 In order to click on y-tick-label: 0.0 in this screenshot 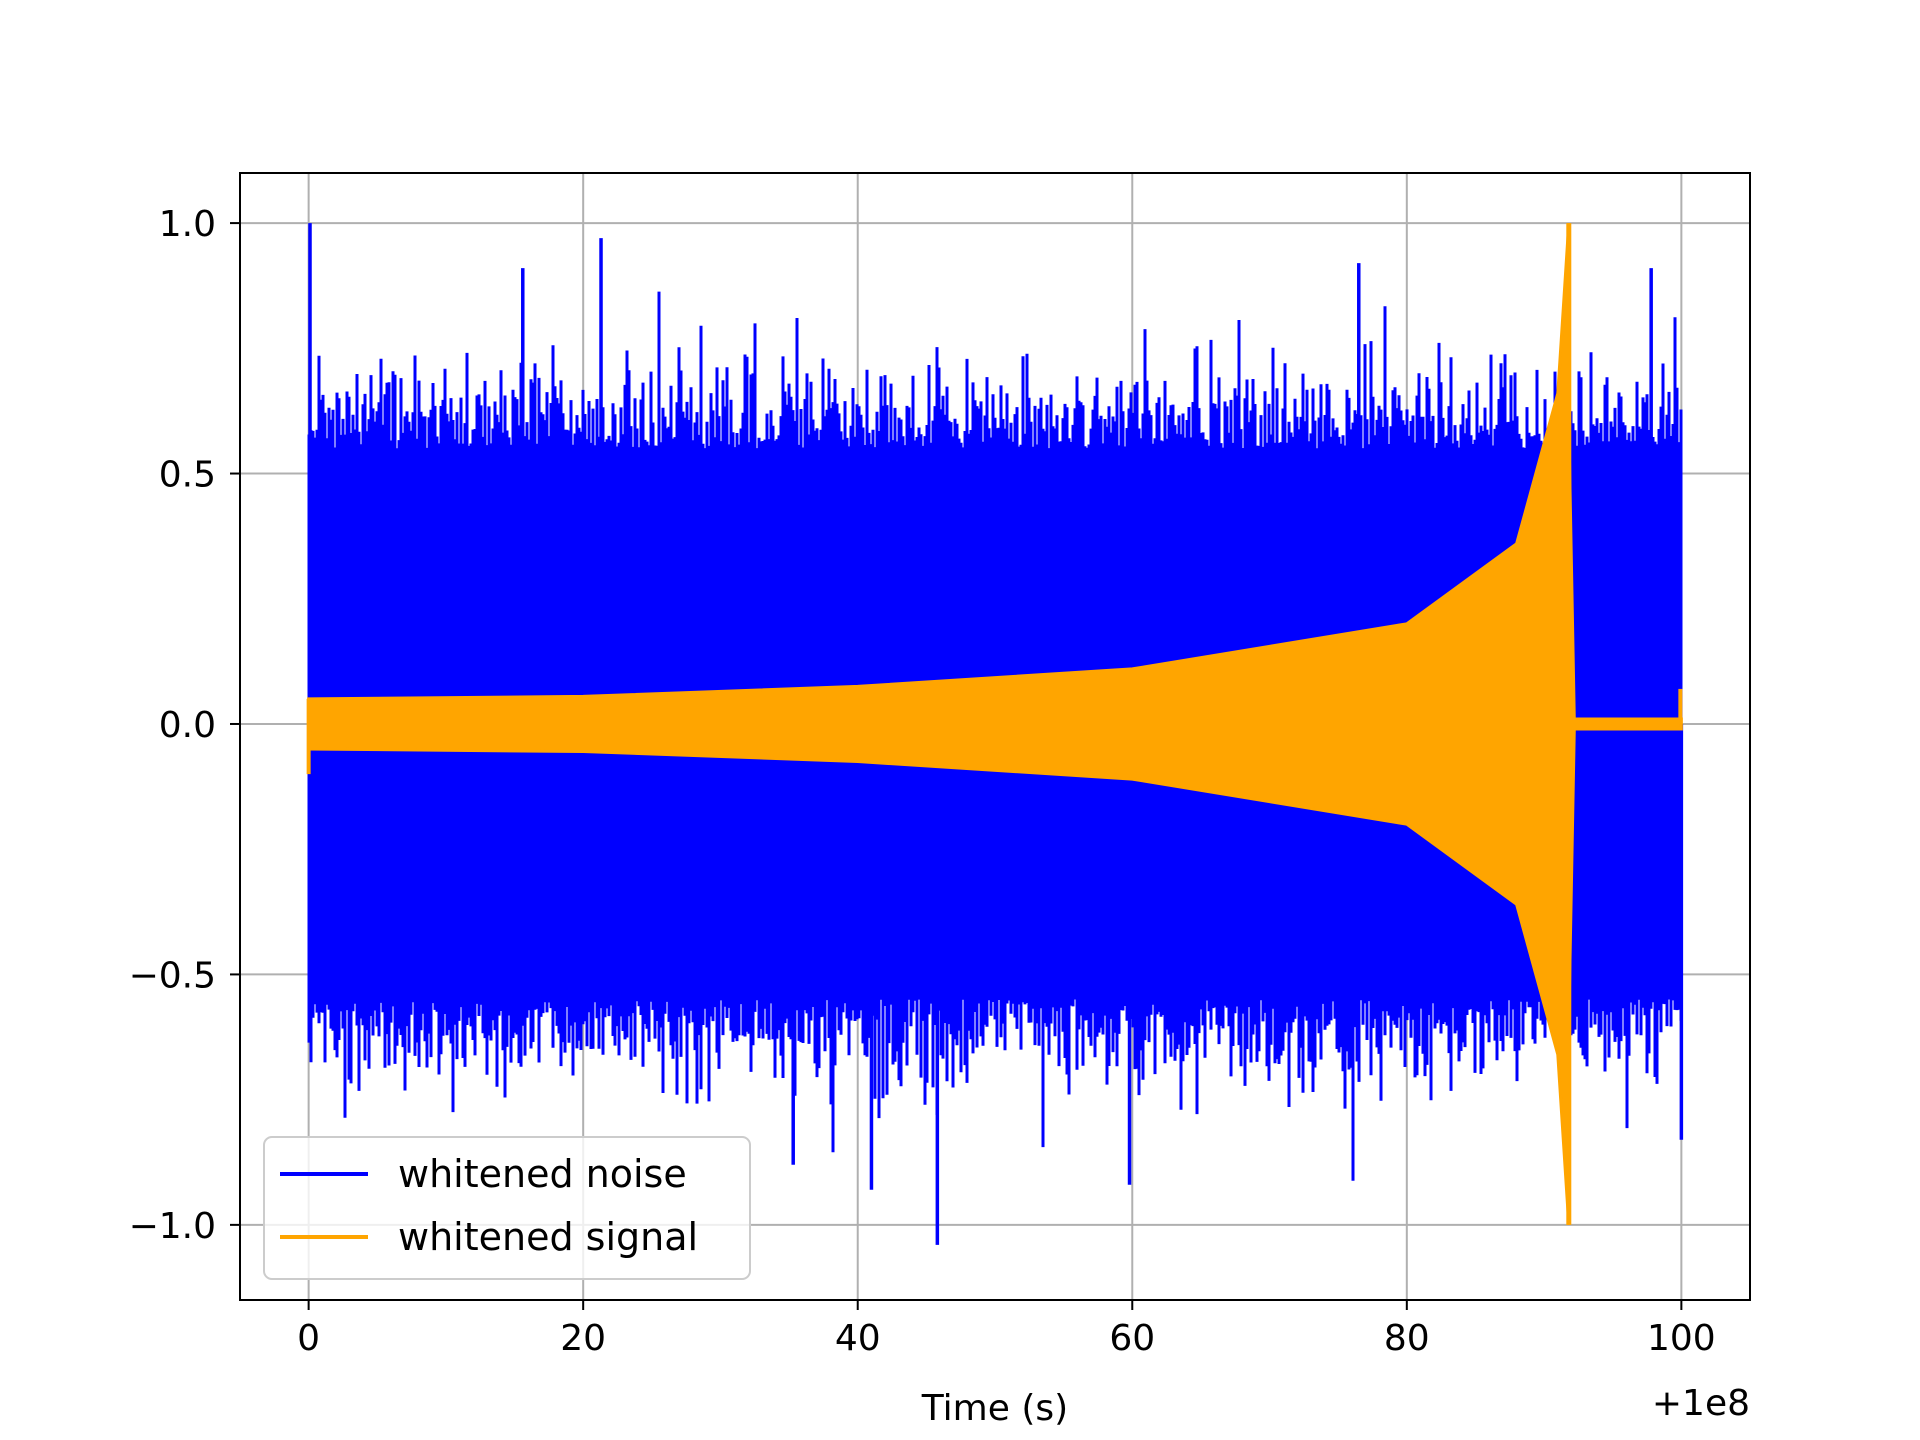, I will do `click(187, 725)`.